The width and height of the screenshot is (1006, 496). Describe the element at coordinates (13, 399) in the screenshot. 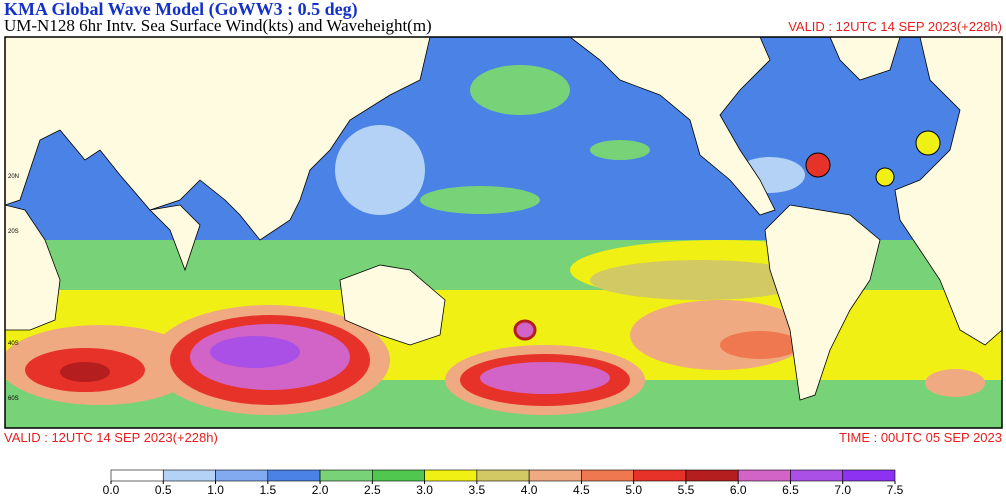

I see `lat-label: 60S` at that location.